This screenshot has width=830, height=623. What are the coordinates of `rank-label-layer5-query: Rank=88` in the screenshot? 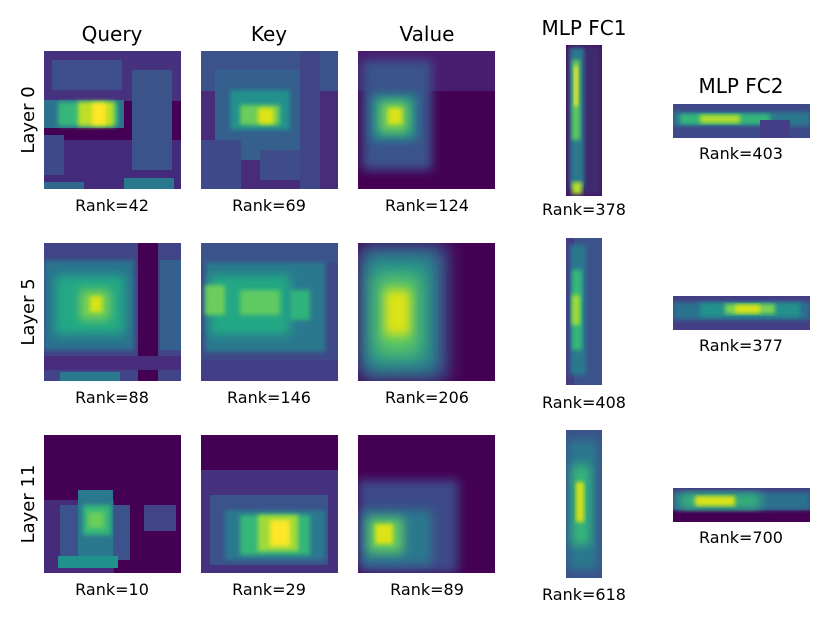 It's located at (112, 397).